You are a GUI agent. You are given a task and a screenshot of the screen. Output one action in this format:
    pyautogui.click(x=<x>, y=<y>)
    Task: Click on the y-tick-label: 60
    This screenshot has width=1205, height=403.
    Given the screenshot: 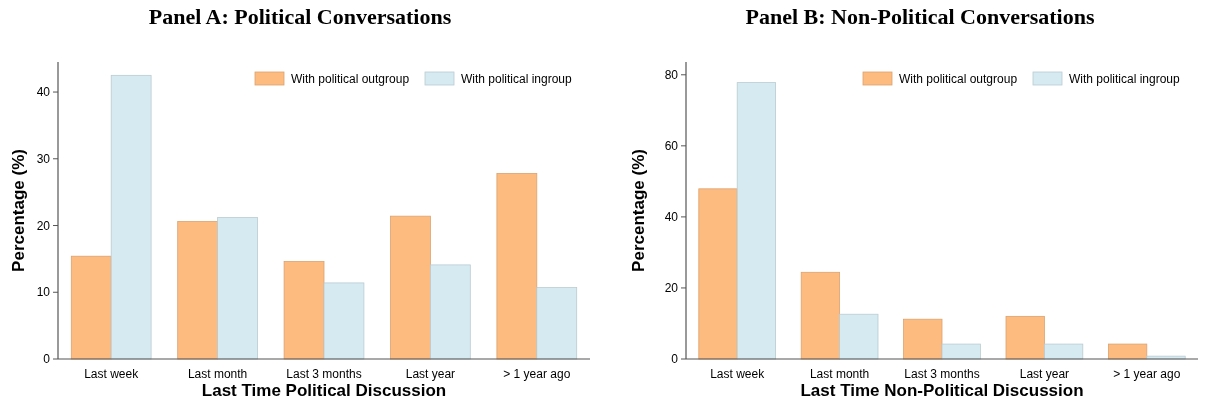 What is the action you would take?
    pyautogui.click(x=671, y=146)
    